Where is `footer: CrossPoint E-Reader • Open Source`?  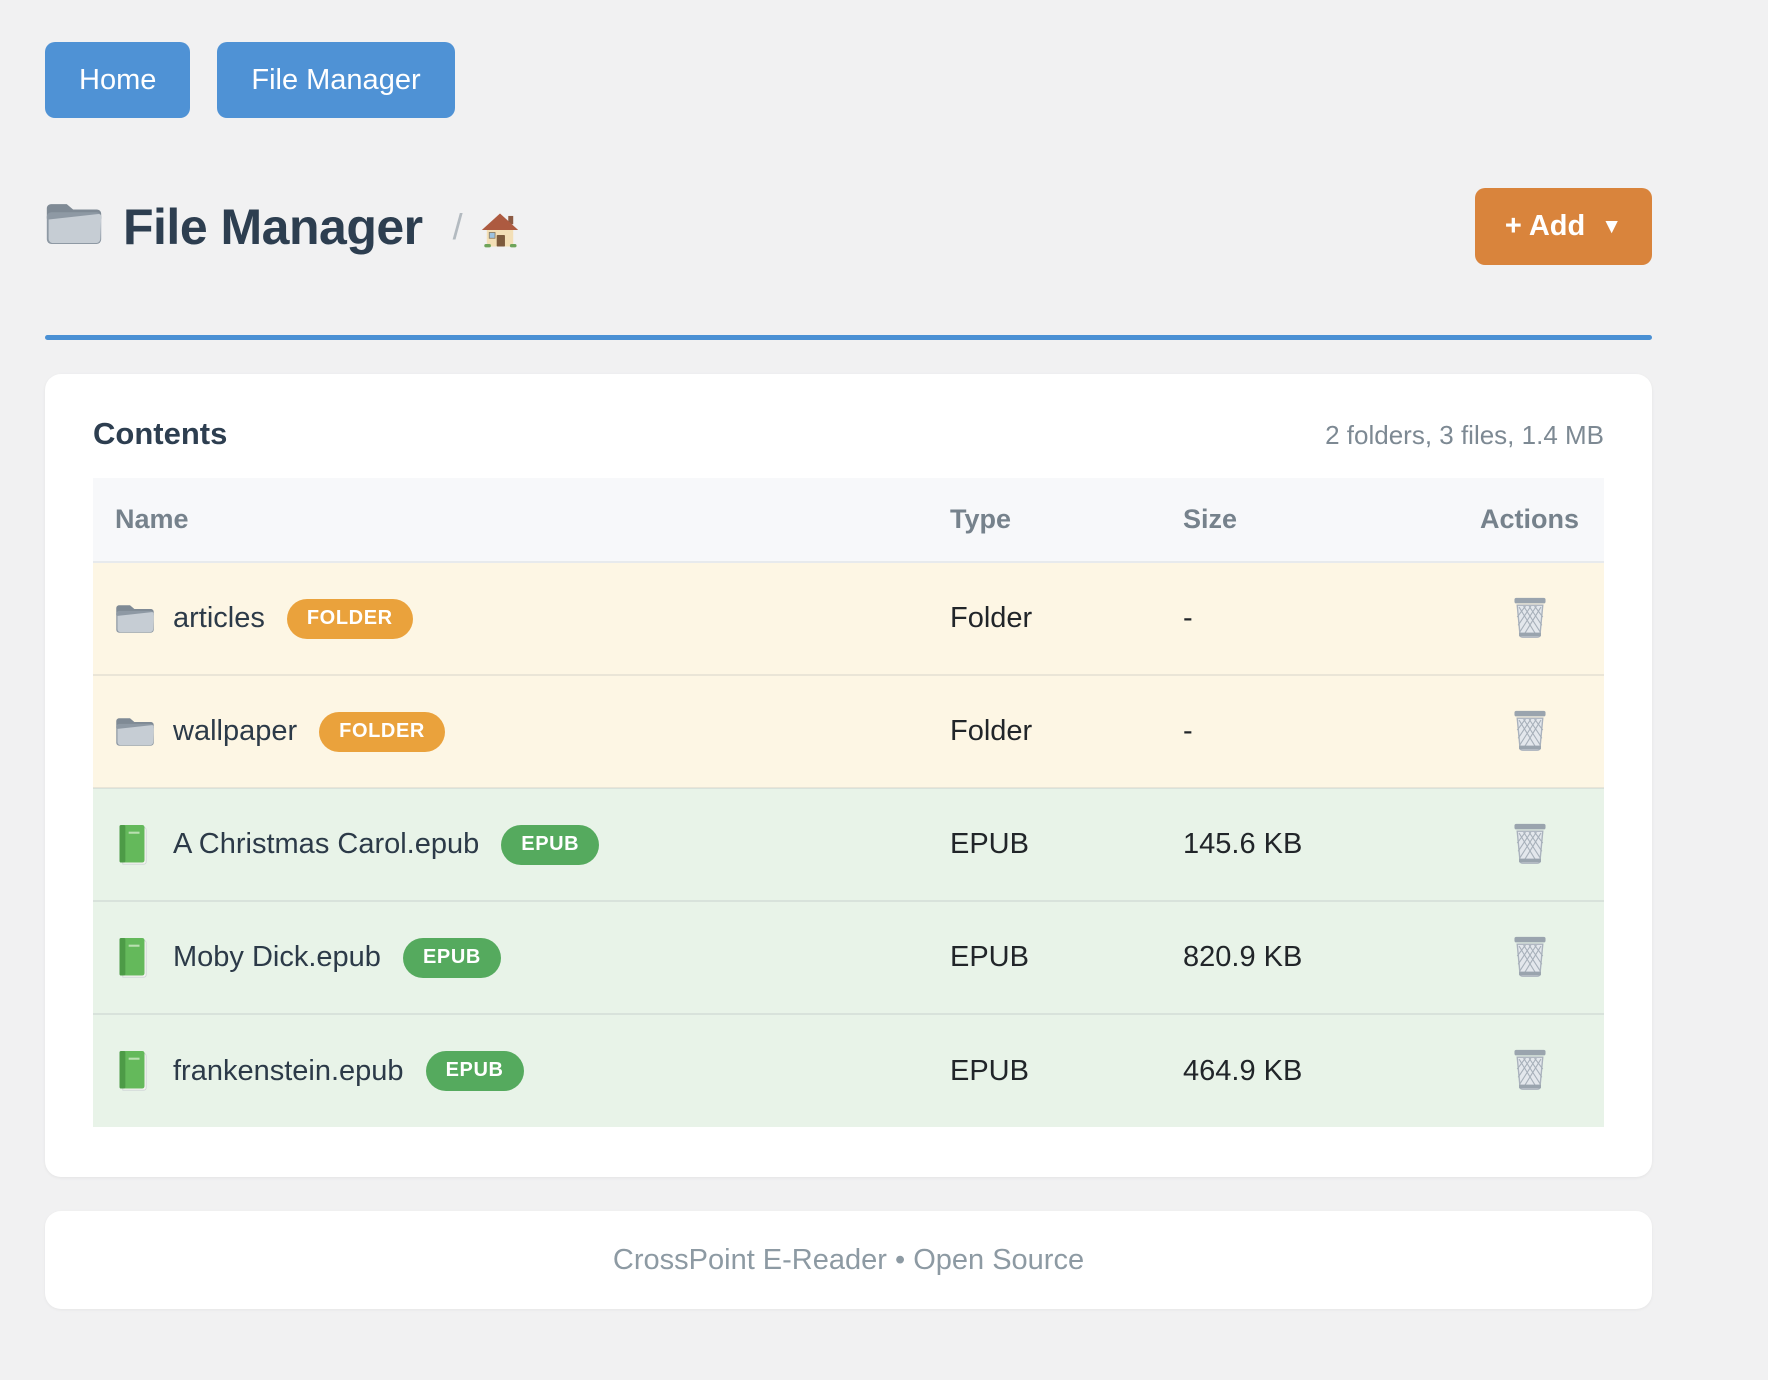 footer: CrossPoint E-Reader • Open Source is located at coordinates (848, 1260).